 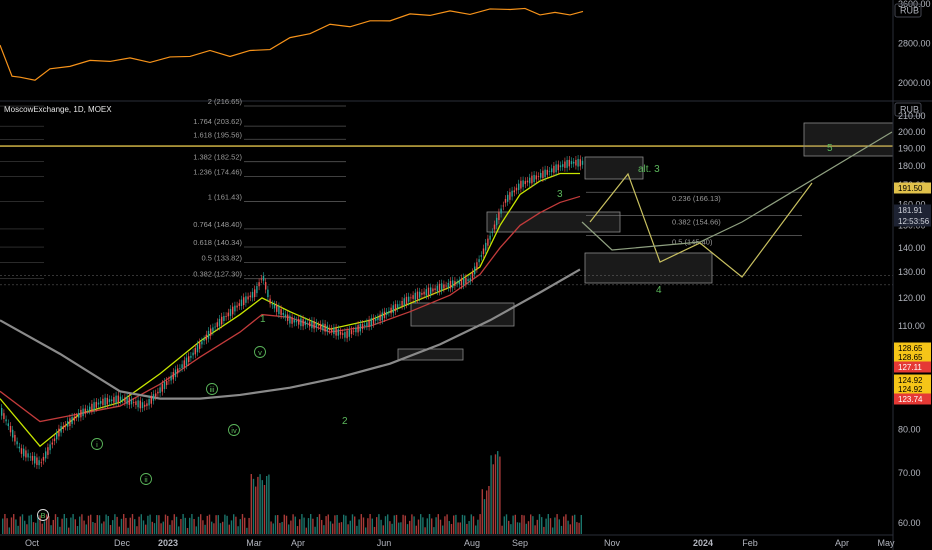 What do you see at coordinates (909, 110) in the screenshot?
I see `currency-label: RUB` at bounding box center [909, 110].